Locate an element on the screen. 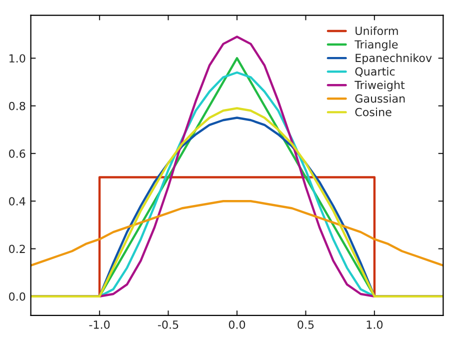 This screenshot has width=474, height=341. y-tick-label: 1.0 is located at coordinates (18, 58).